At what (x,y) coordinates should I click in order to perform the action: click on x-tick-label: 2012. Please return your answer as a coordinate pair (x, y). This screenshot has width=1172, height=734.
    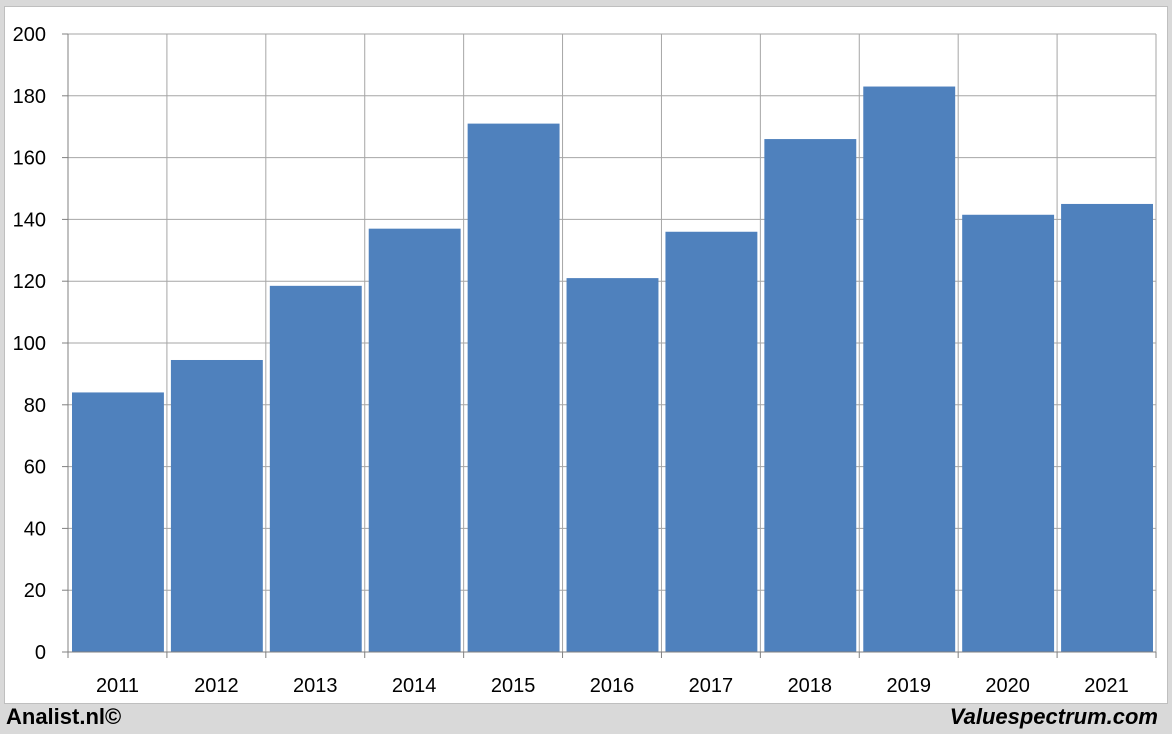
    Looking at the image, I should click on (216, 686).